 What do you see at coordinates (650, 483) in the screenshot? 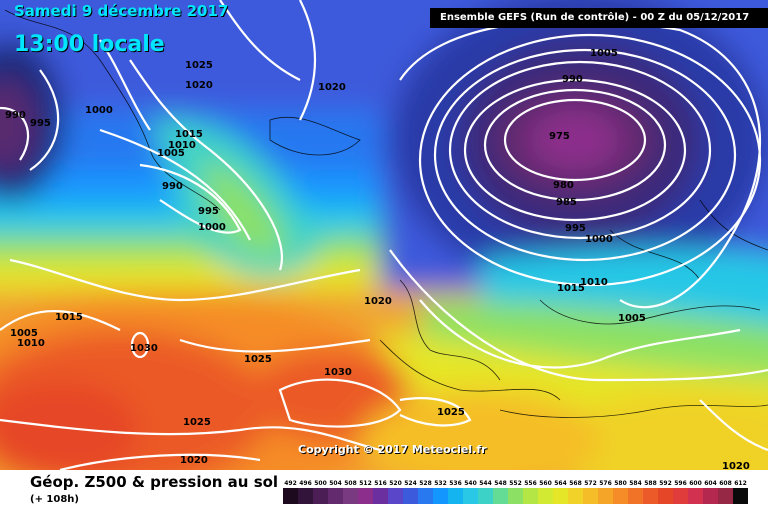
I see `legend-tick-label: 588` at bounding box center [650, 483].